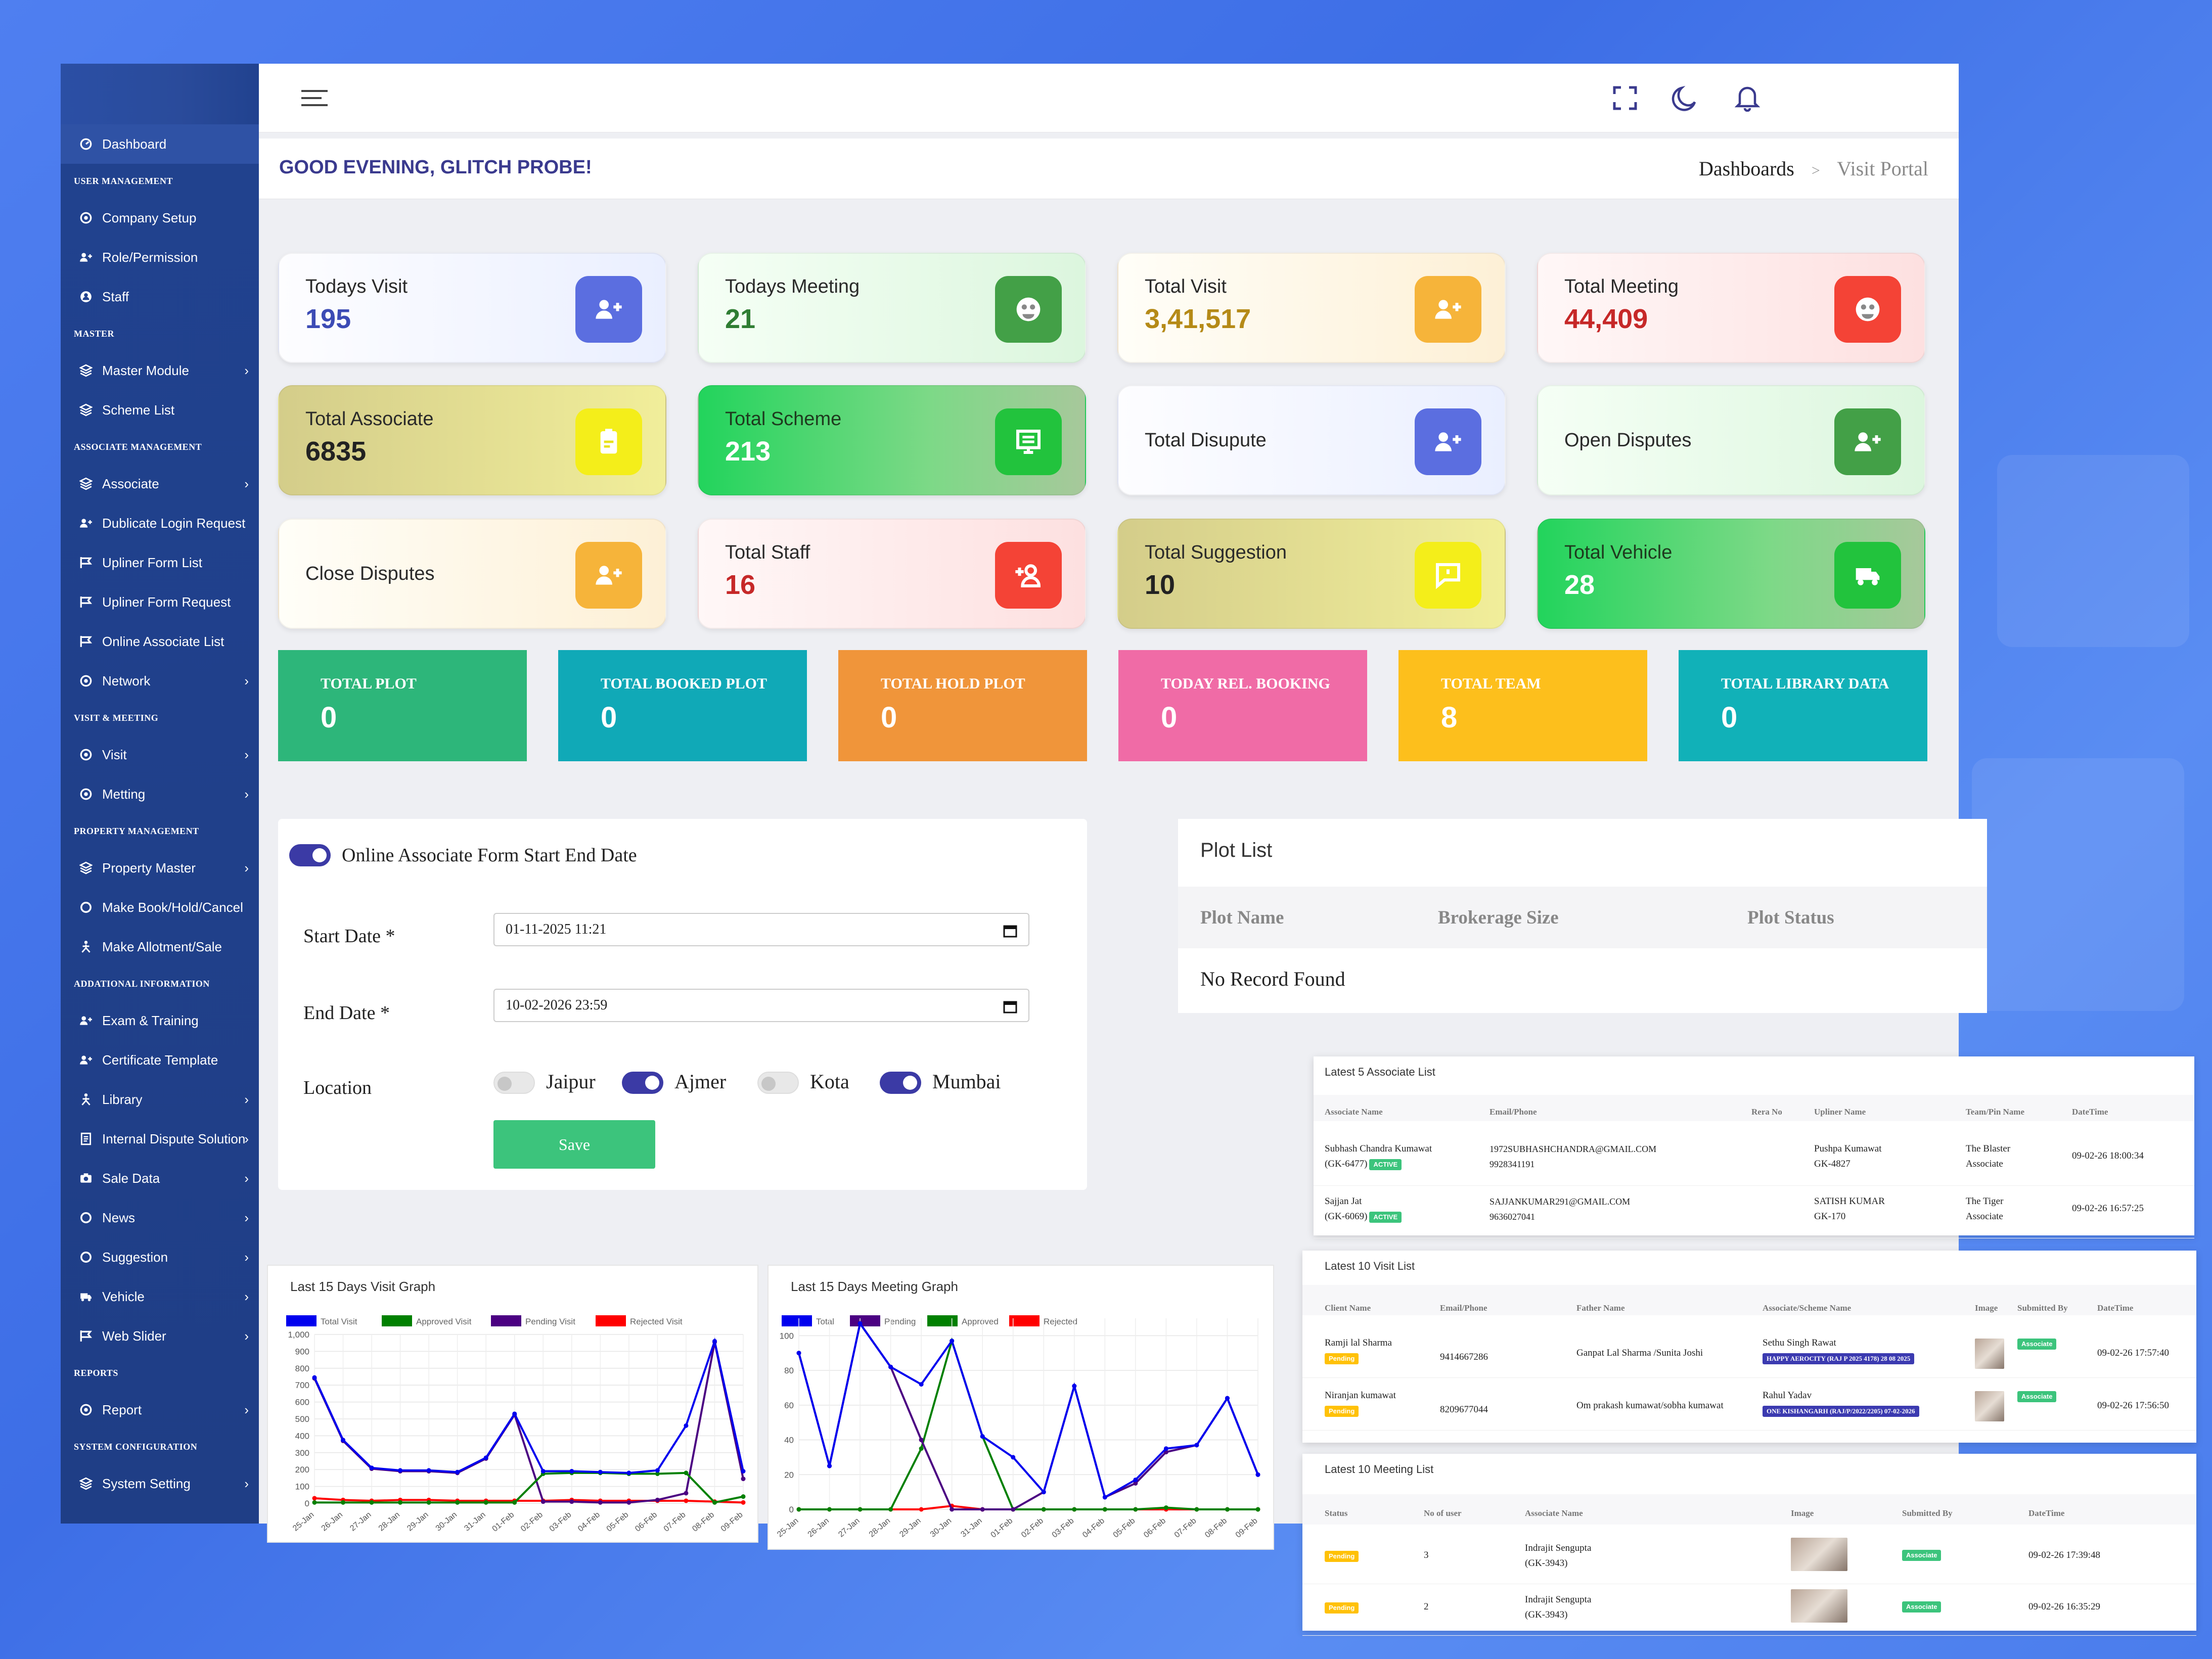  What do you see at coordinates (574, 1144) in the screenshot?
I see `save-button: Save` at bounding box center [574, 1144].